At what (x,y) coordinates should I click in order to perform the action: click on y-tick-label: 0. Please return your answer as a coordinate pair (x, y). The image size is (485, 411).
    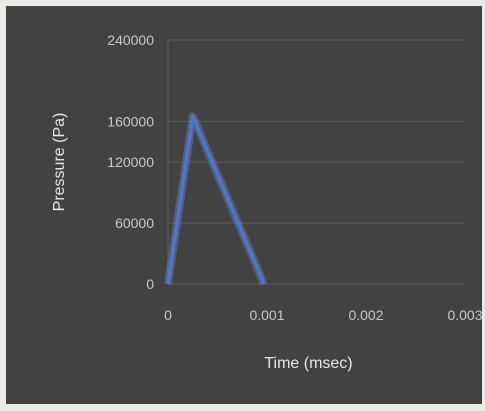
    Looking at the image, I should click on (150, 284).